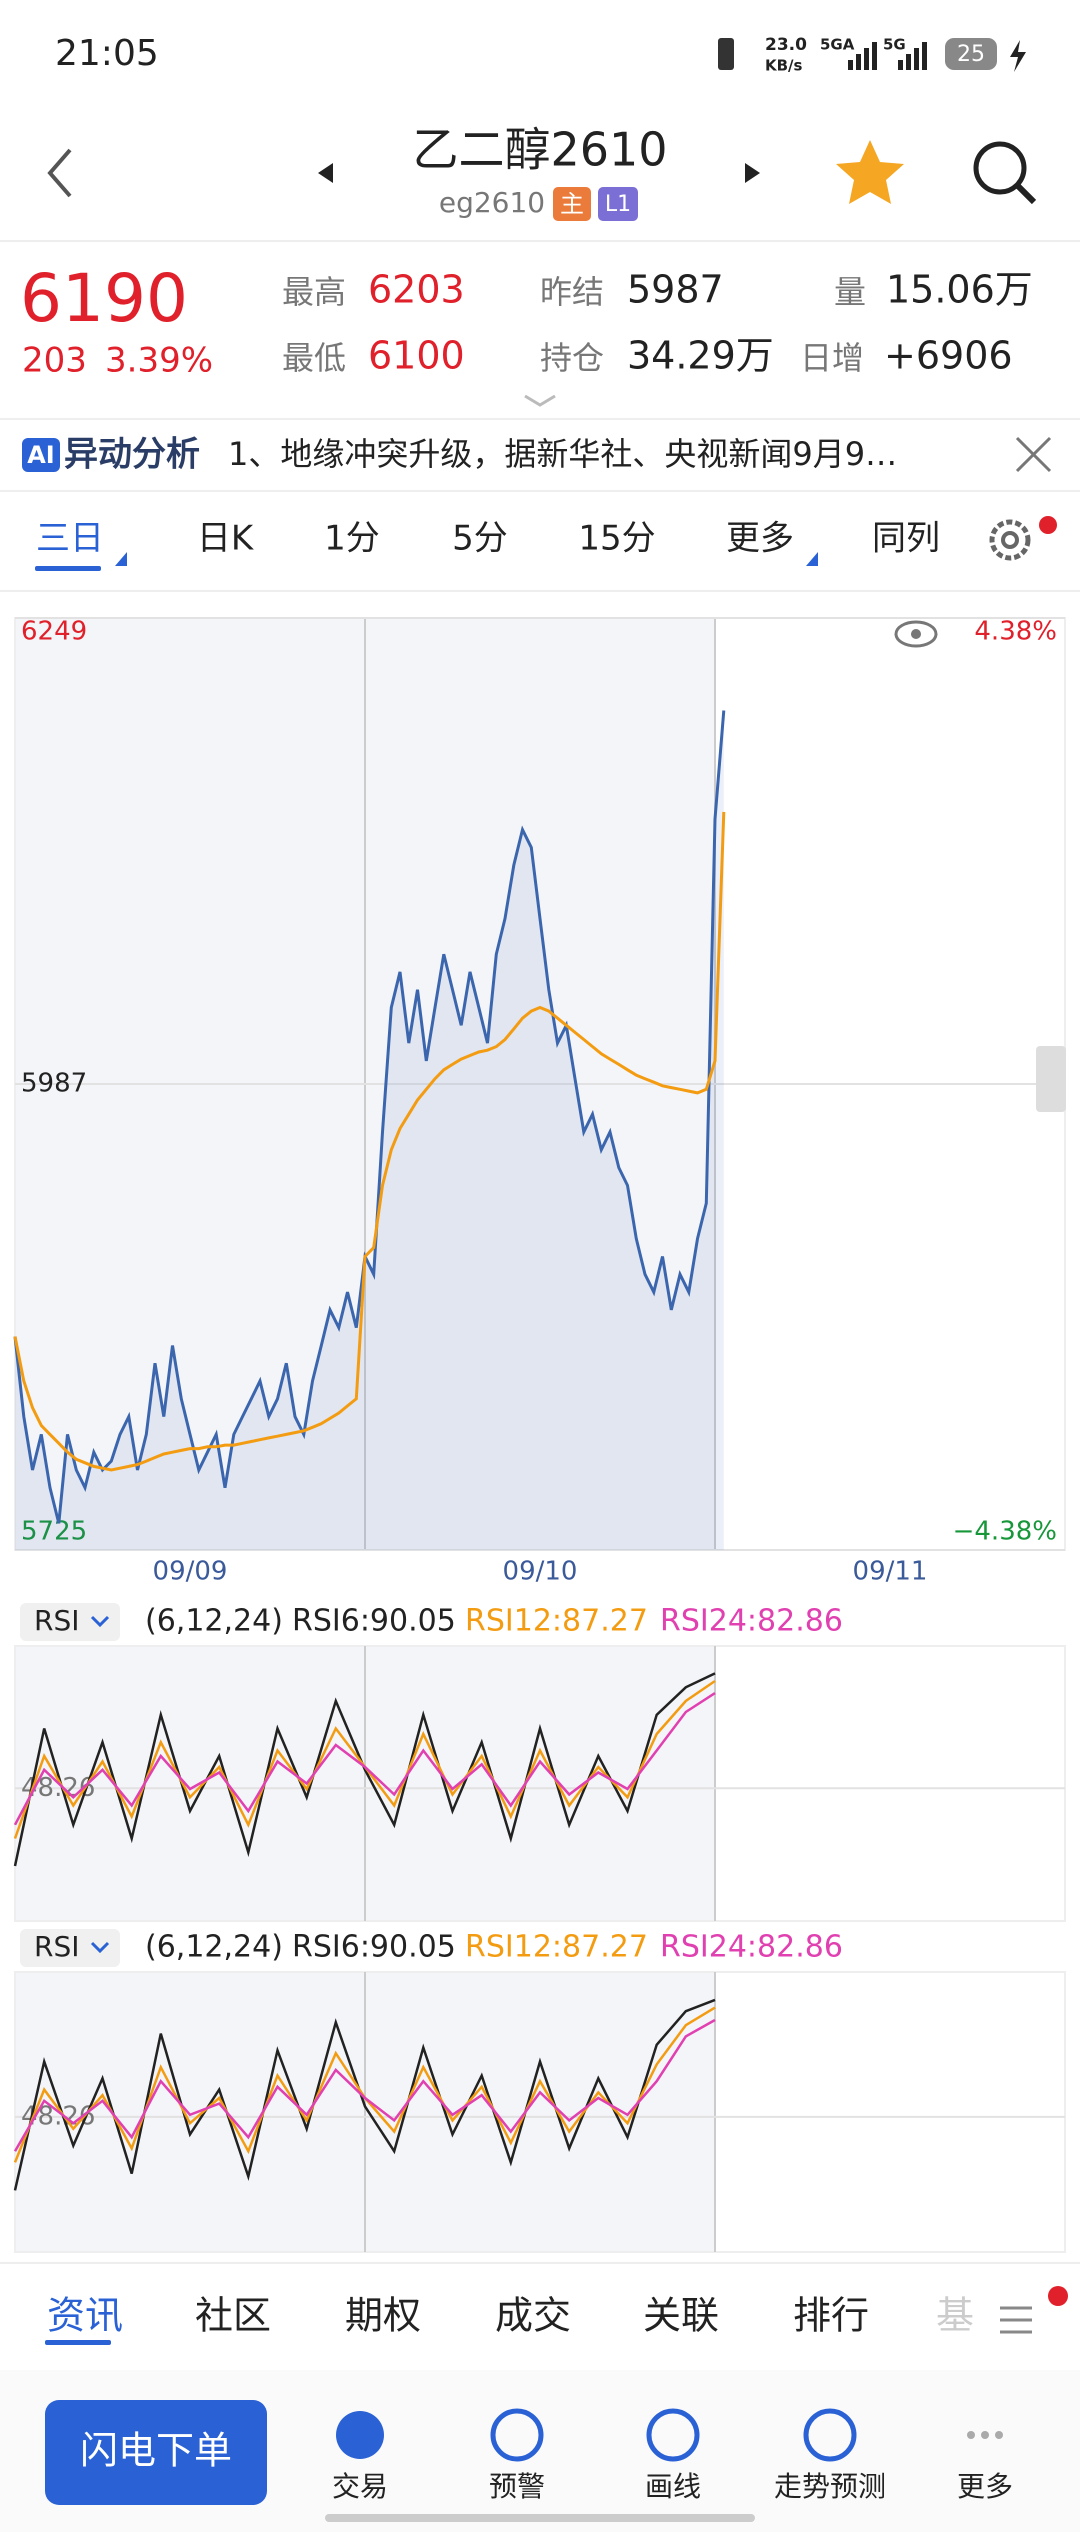  What do you see at coordinates (104, 298) in the screenshot?
I see `last-price: 6190` at bounding box center [104, 298].